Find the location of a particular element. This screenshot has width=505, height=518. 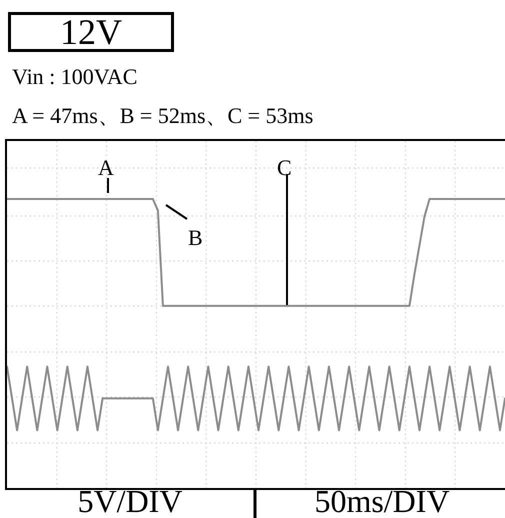

annotation: B is located at coordinates (195, 237).